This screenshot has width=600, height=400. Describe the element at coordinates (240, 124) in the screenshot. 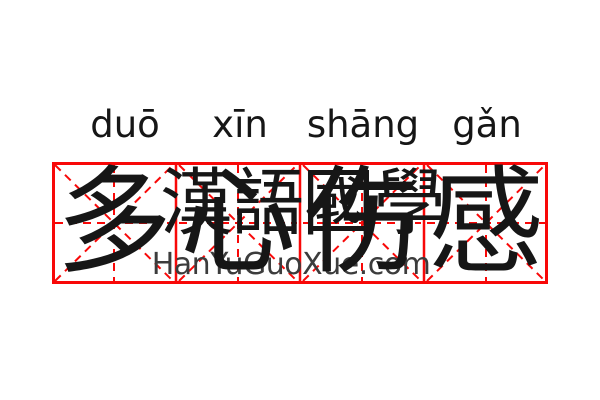

I see `pinyin-syllable-xin: xīn` at that location.